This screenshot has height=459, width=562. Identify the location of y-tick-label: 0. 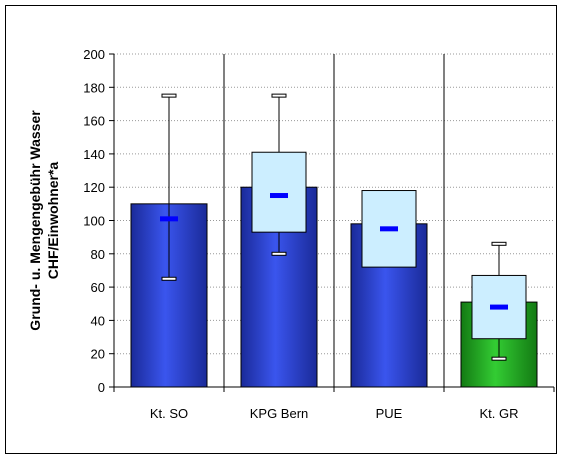
(101, 387).